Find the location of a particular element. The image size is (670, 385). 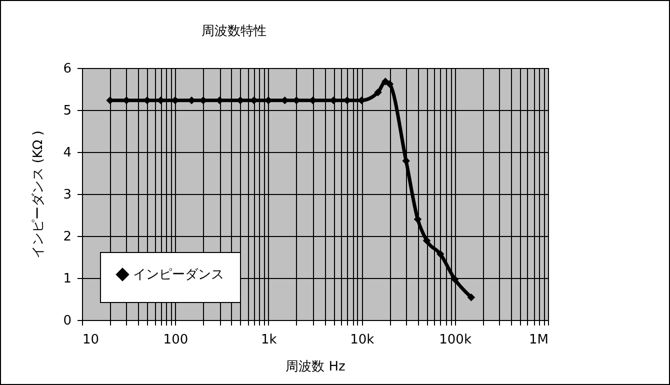

legend-label: インピーダンス is located at coordinates (178, 275).